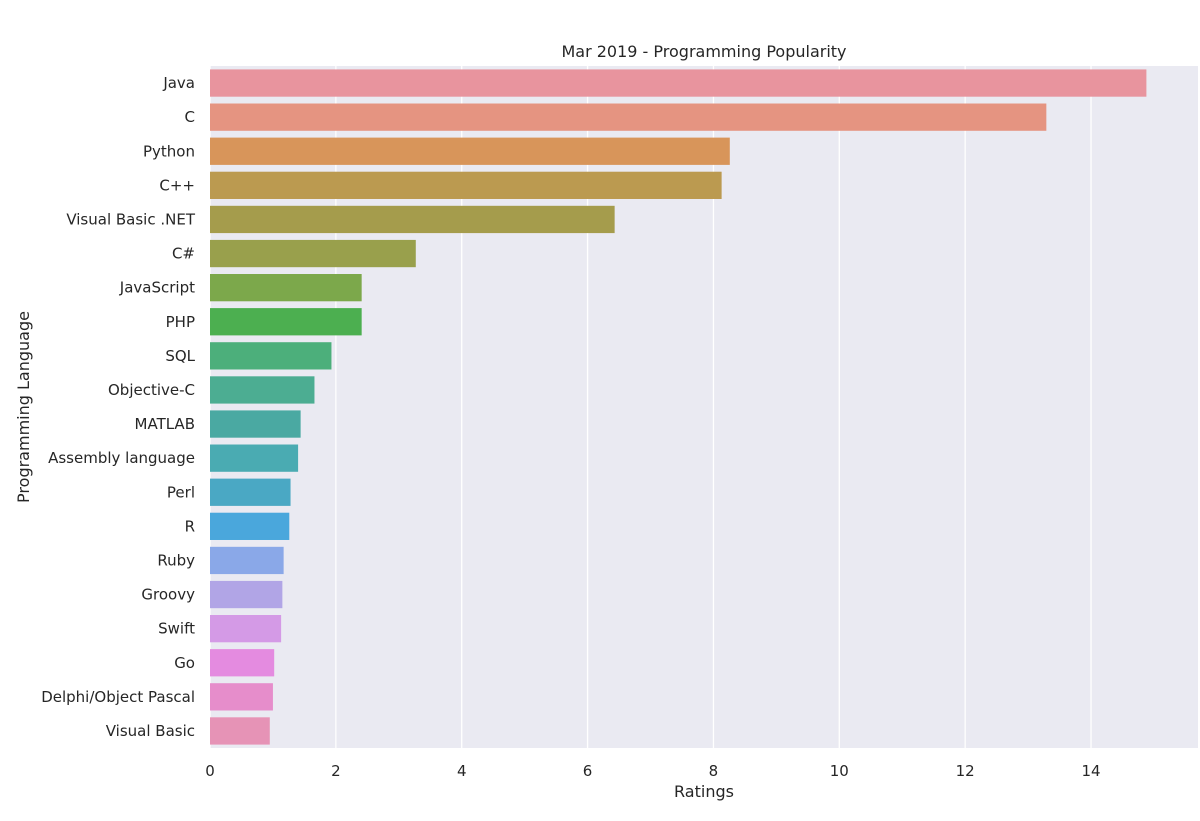 This screenshot has height=821, width=1200. I want to click on y-tick-label: R, so click(190, 526).